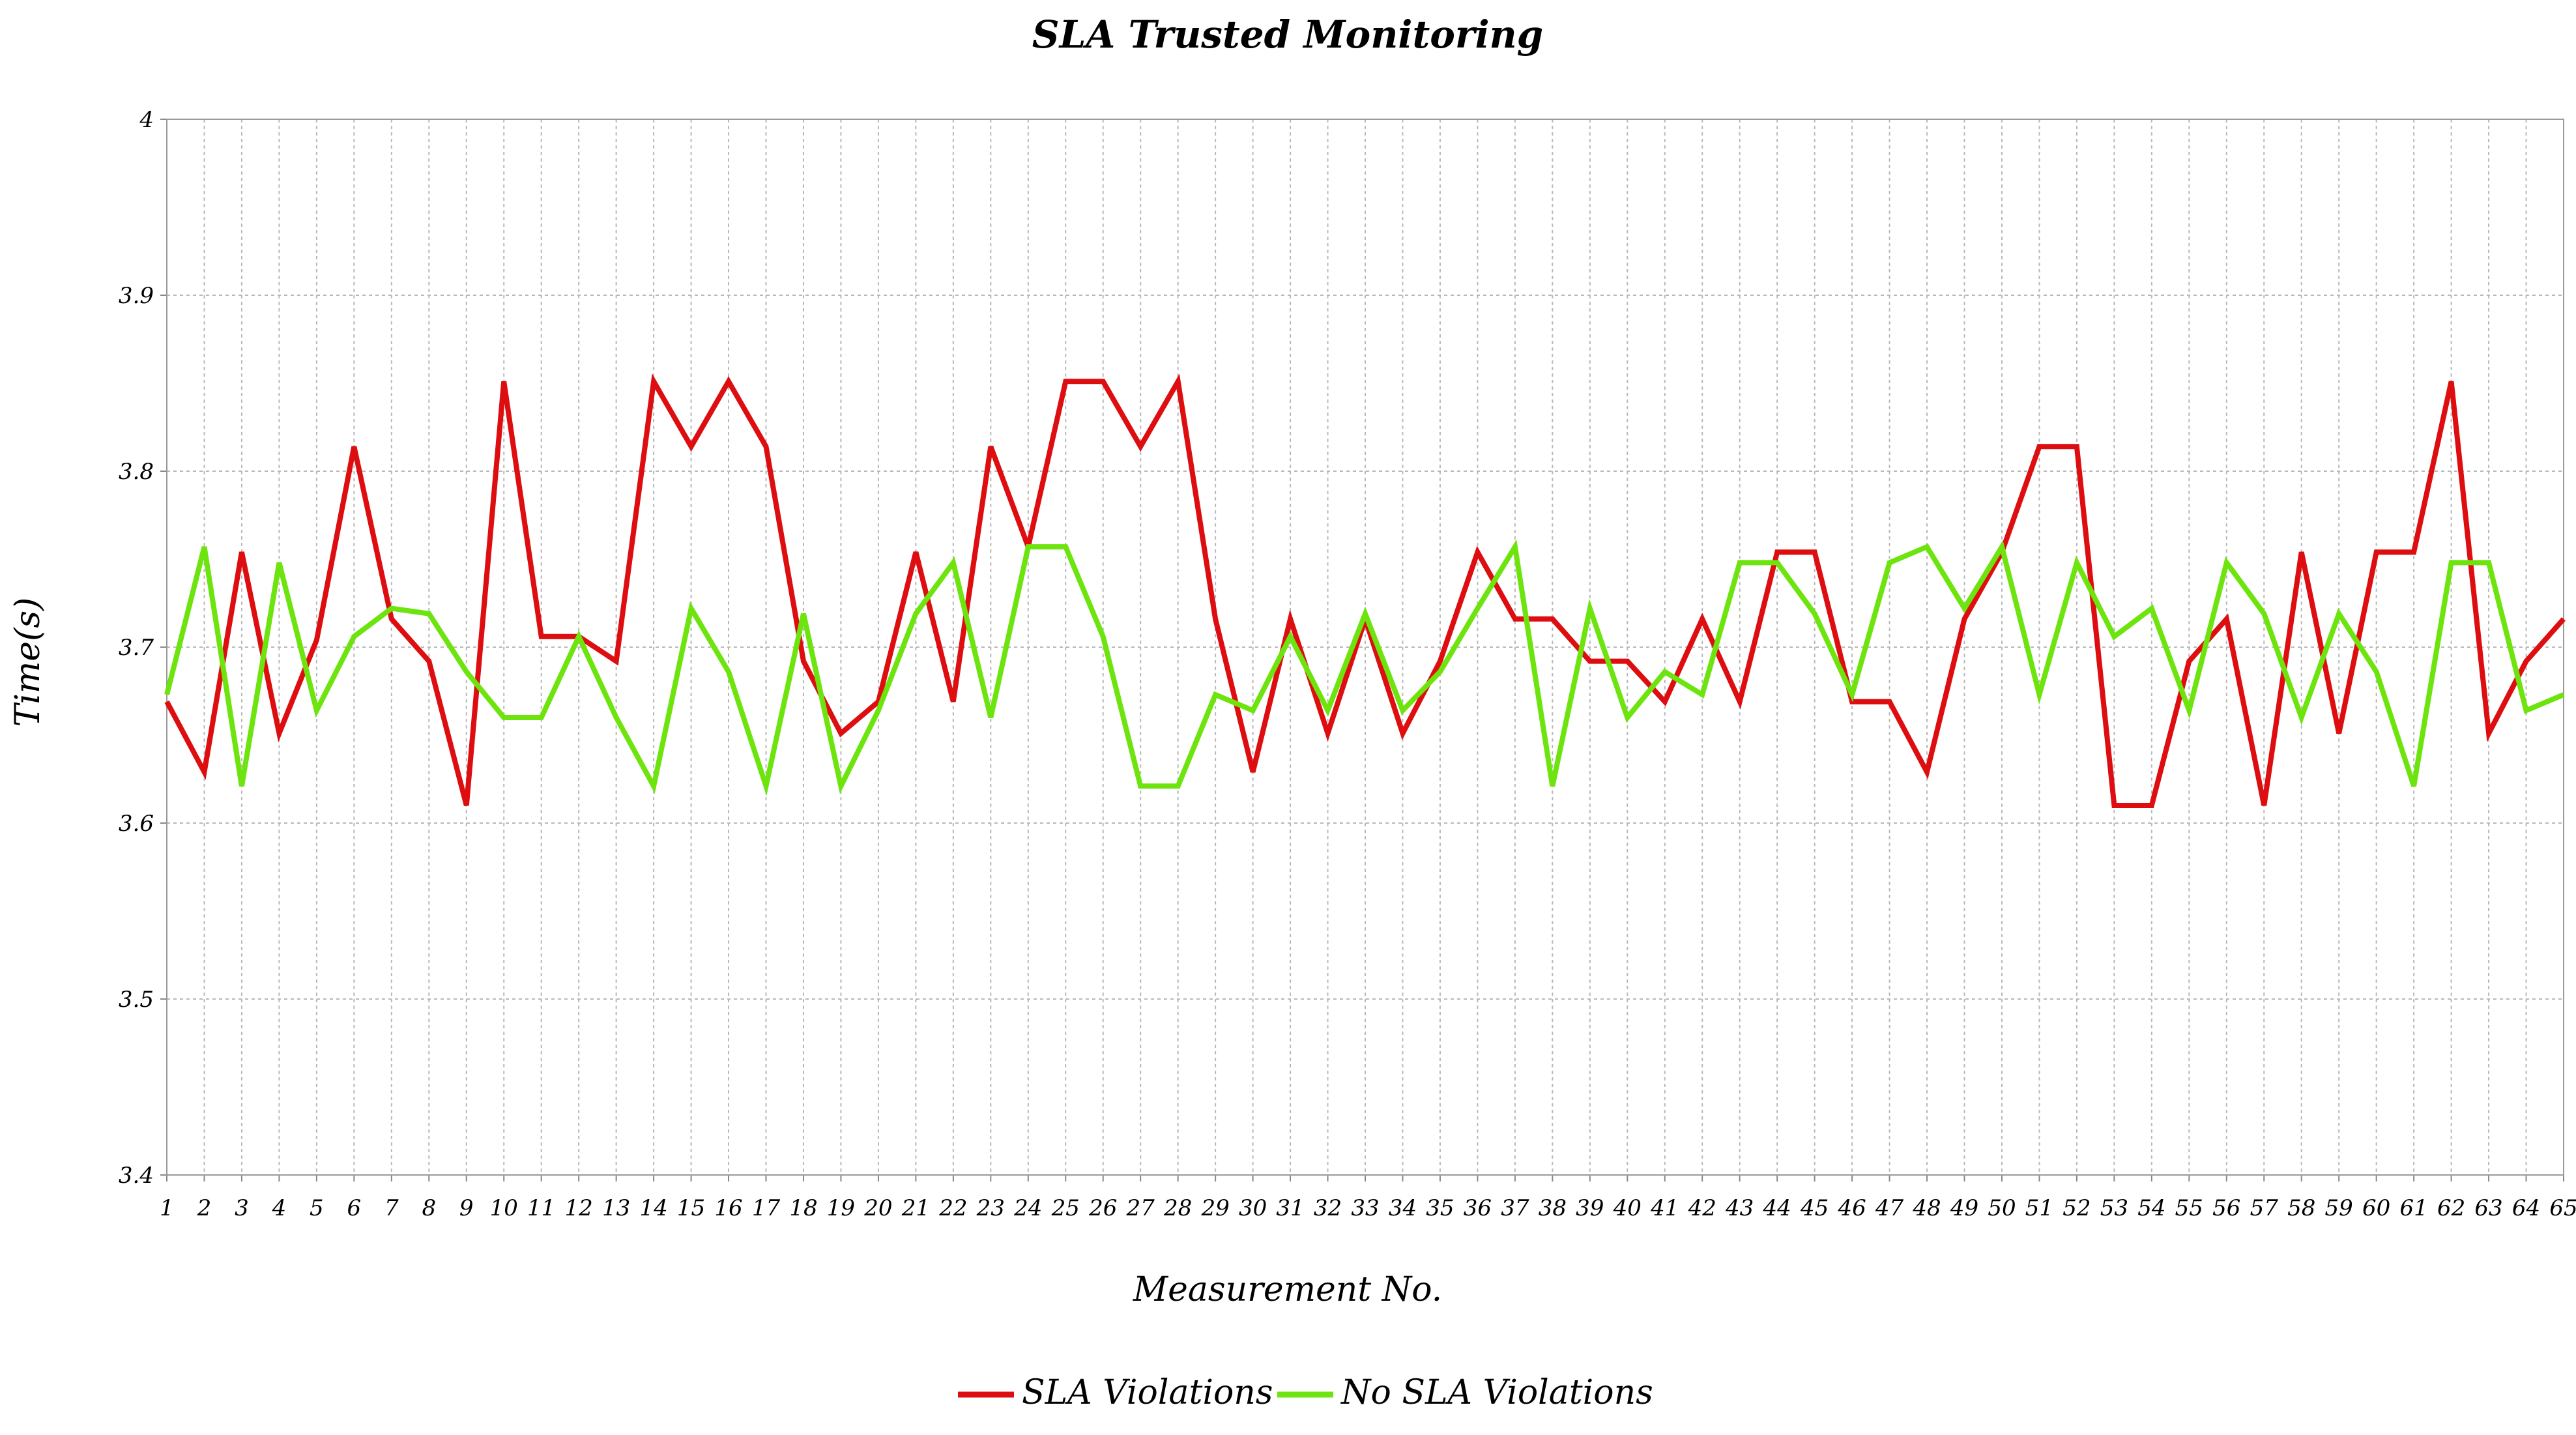  I want to click on x-tick-label: 24, so click(1027, 1208).